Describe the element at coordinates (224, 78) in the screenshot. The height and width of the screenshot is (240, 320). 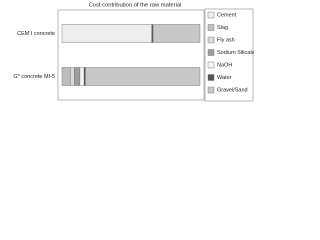
I see `legend-label: Water` at that location.